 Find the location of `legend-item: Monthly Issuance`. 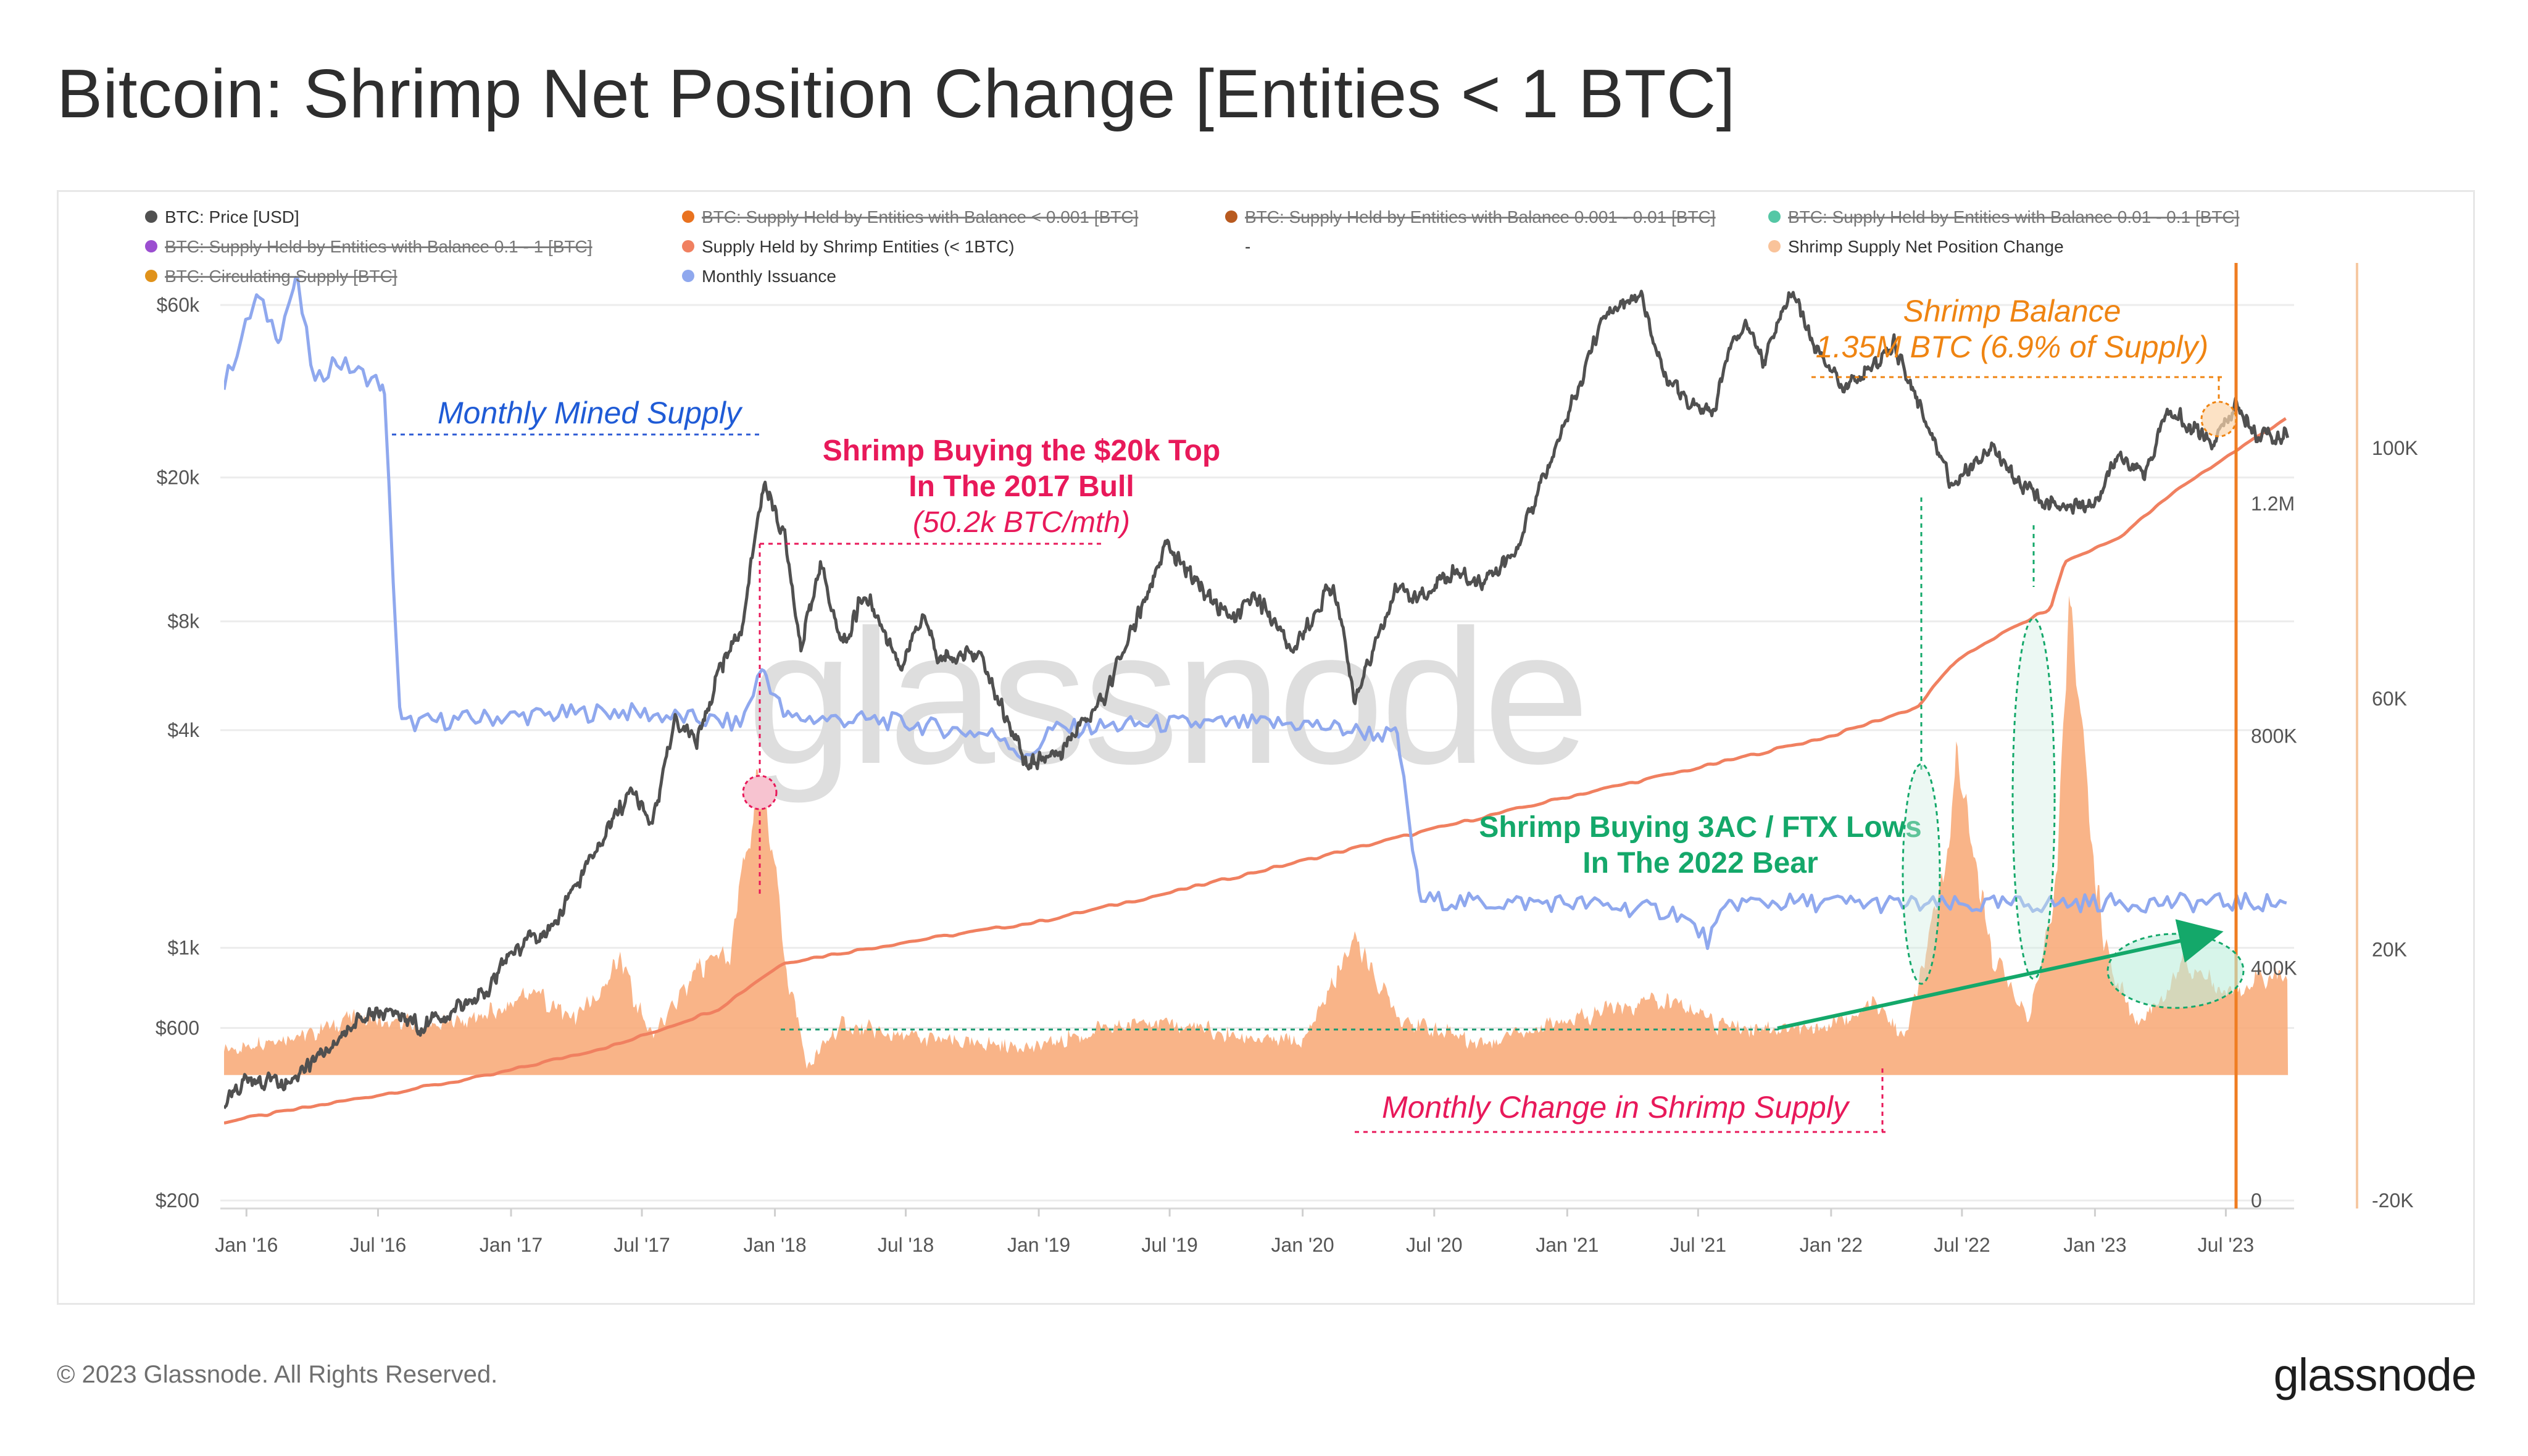

legend-item: Monthly Issuance is located at coordinates (759, 276).